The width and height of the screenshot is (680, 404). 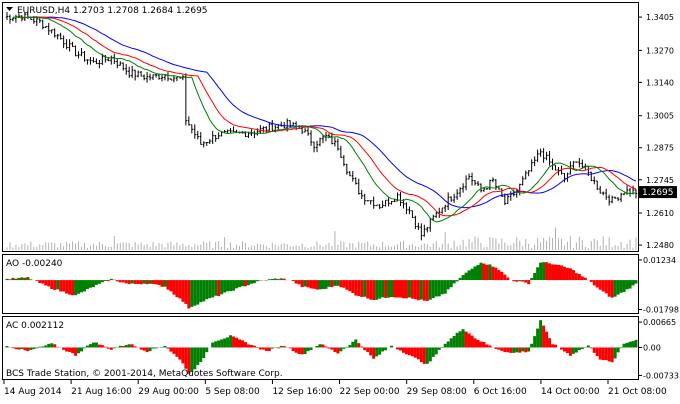 I want to click on ac-tick-label: -0.00733, so click(x=661, y=375).